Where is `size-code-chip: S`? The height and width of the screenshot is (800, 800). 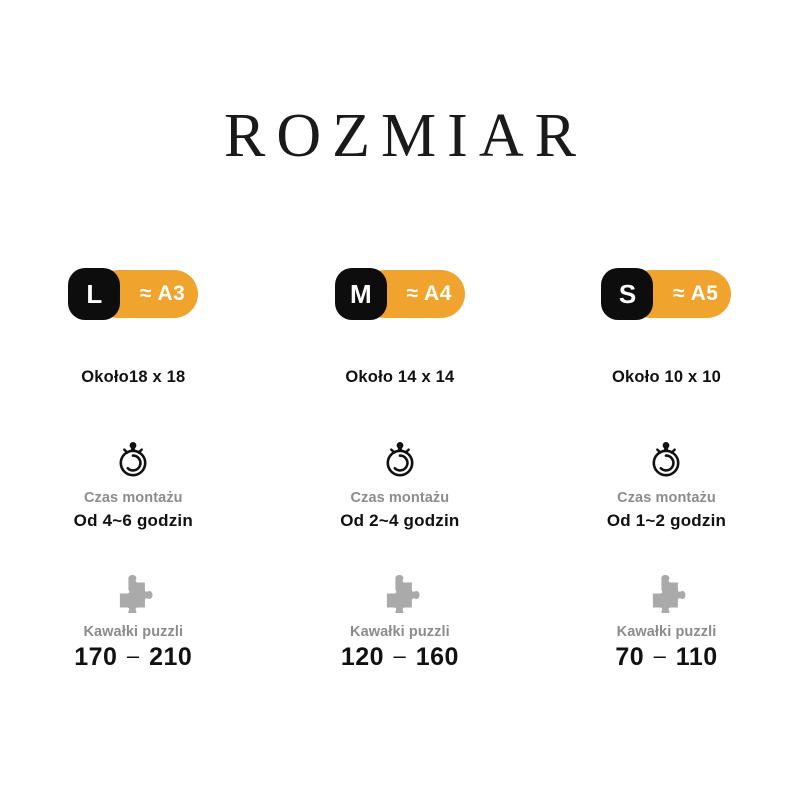 size-code-chip: S is located at coordinates (627, 294).